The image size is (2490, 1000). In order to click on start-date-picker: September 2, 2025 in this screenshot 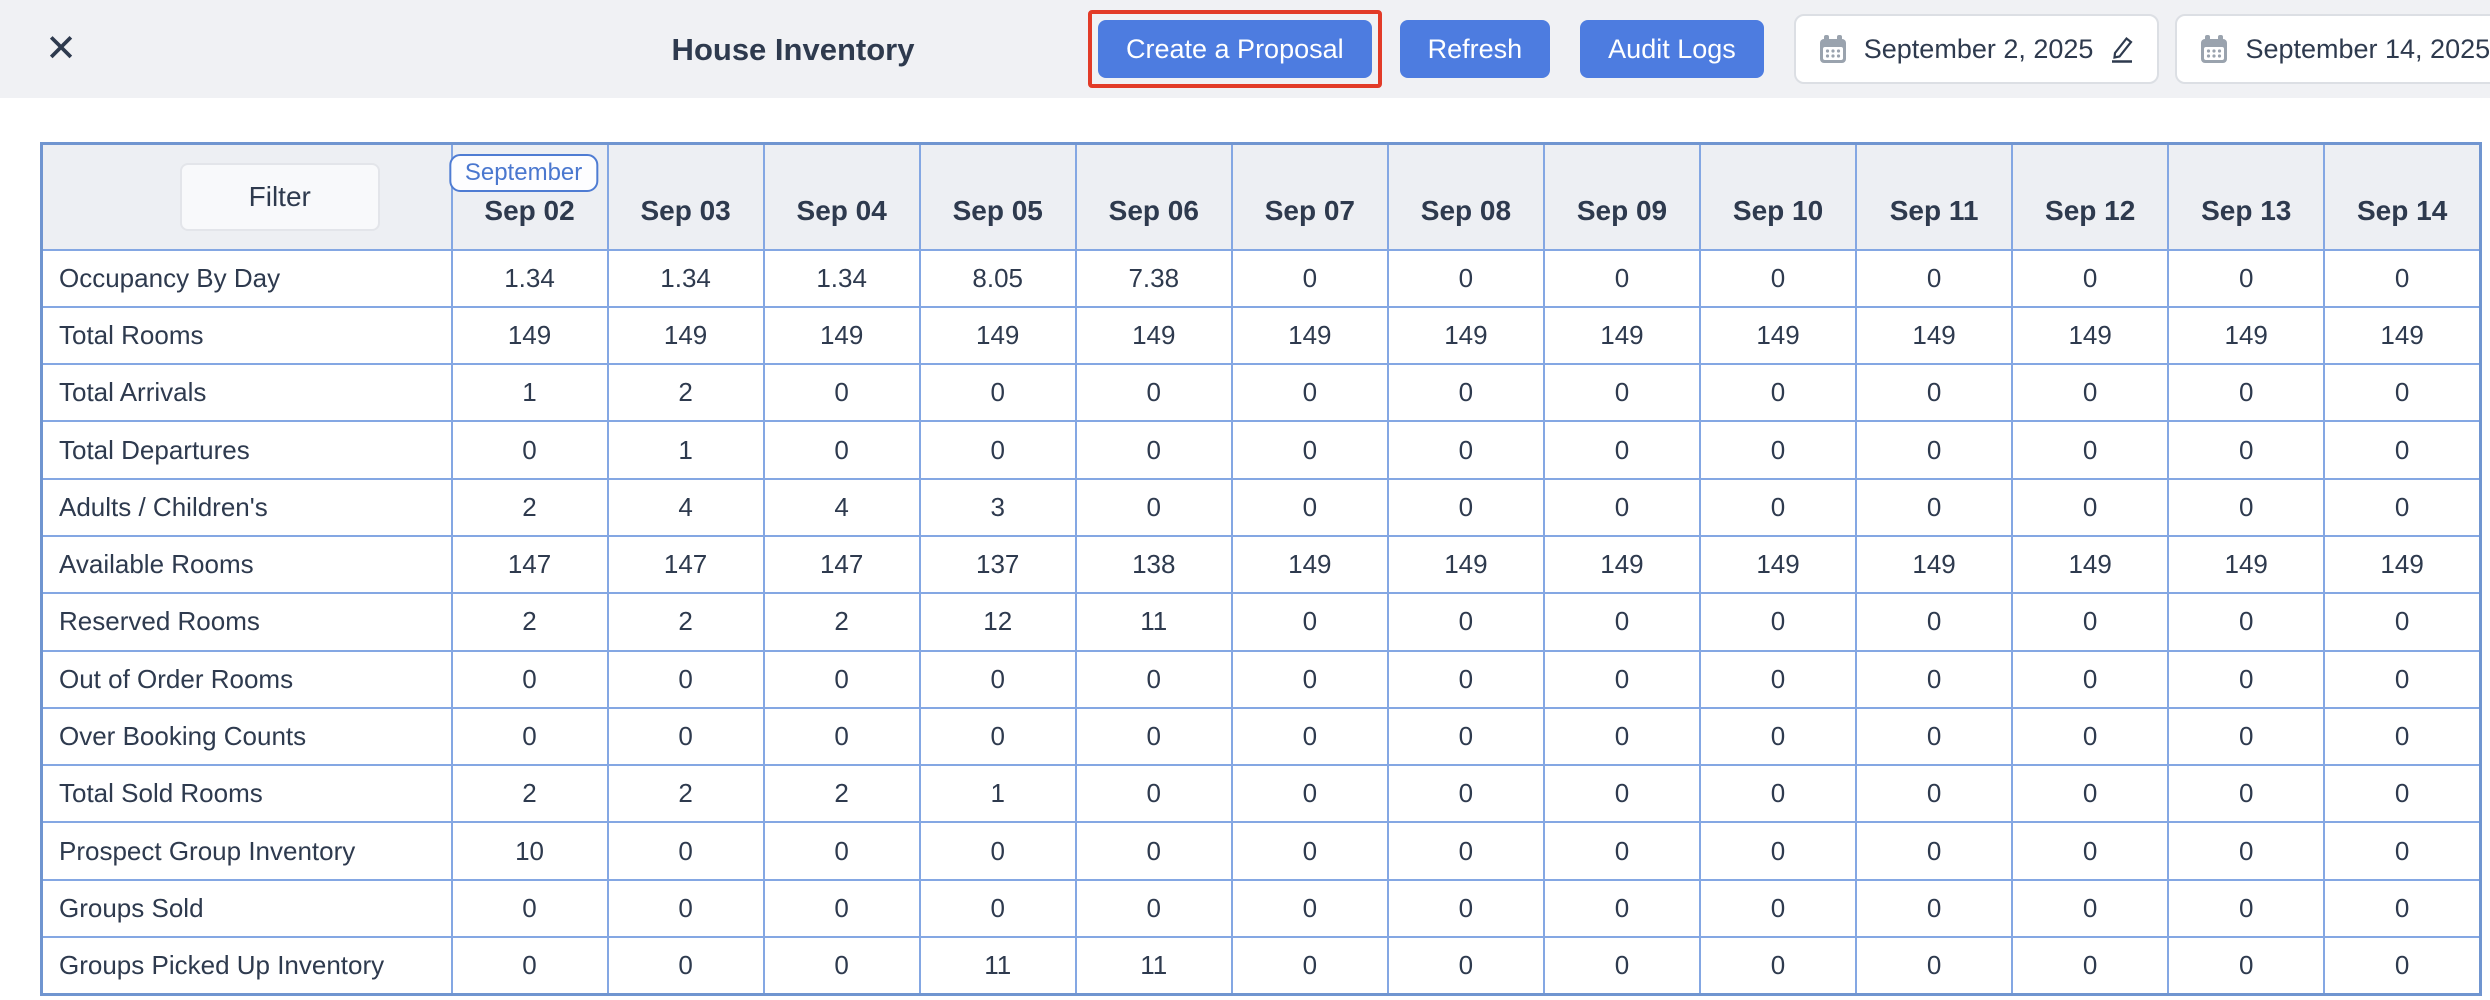, I will do `click(1976, 49)`.